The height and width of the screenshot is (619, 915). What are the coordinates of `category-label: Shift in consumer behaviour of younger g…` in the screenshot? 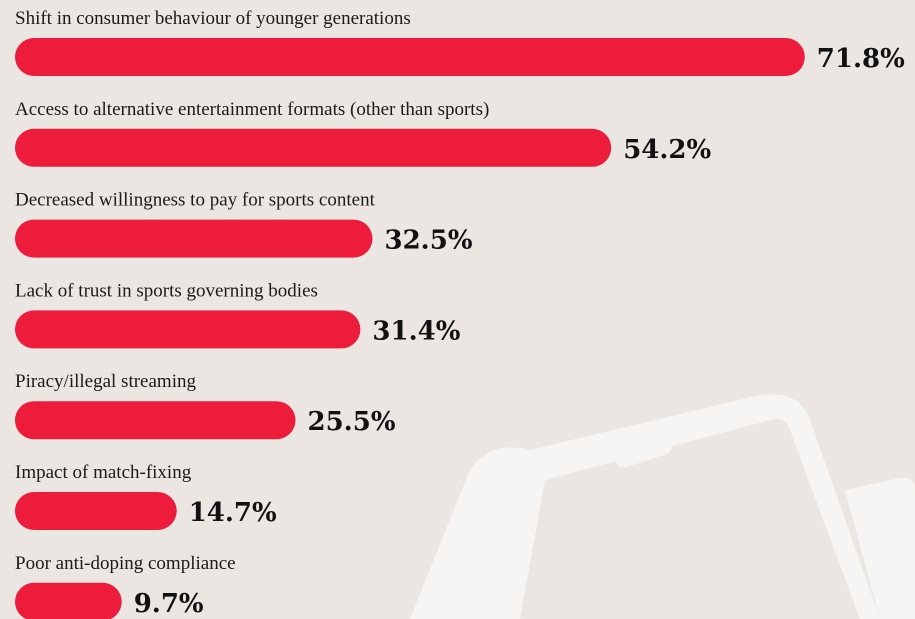 It's located at (213, 18).